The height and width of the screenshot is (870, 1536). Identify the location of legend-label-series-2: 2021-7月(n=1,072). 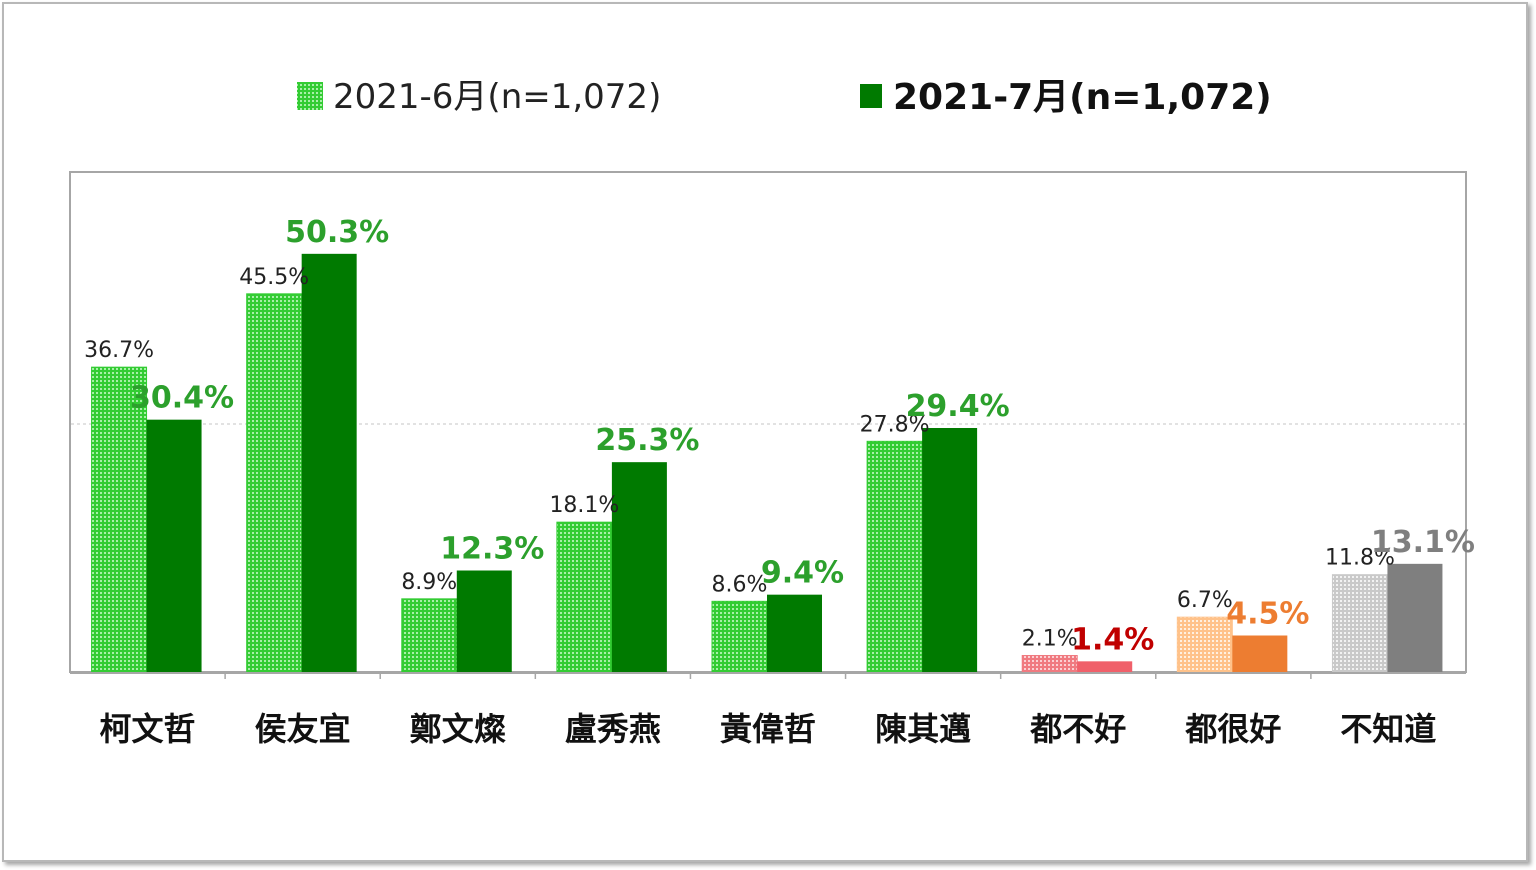
(1082, 97).